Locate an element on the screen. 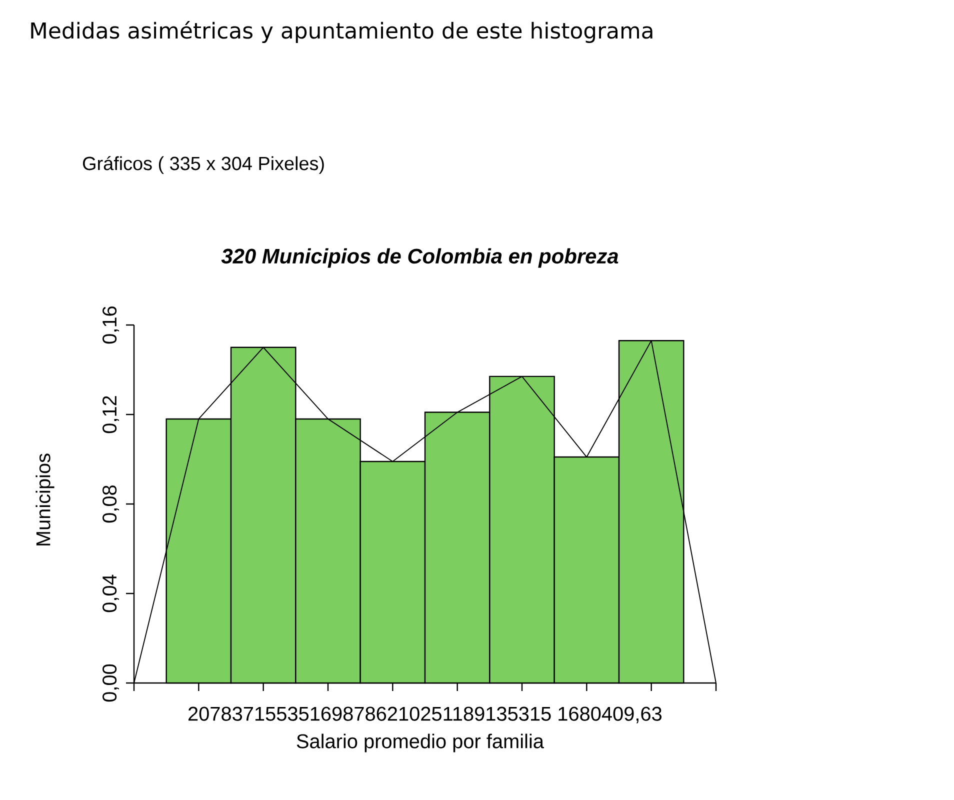 The width and height of the screenshot is (954, 800). y-tick-label: 0,16 is located at coordinates (110, 325).